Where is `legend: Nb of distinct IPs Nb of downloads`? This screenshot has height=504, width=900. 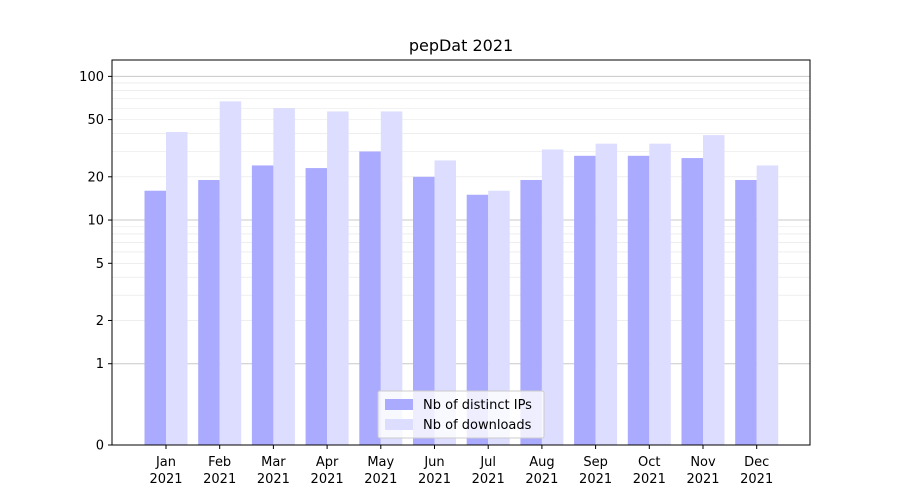 legend: Nb of distinct IPs Nb of downloads is located at coordinates (461, 414).